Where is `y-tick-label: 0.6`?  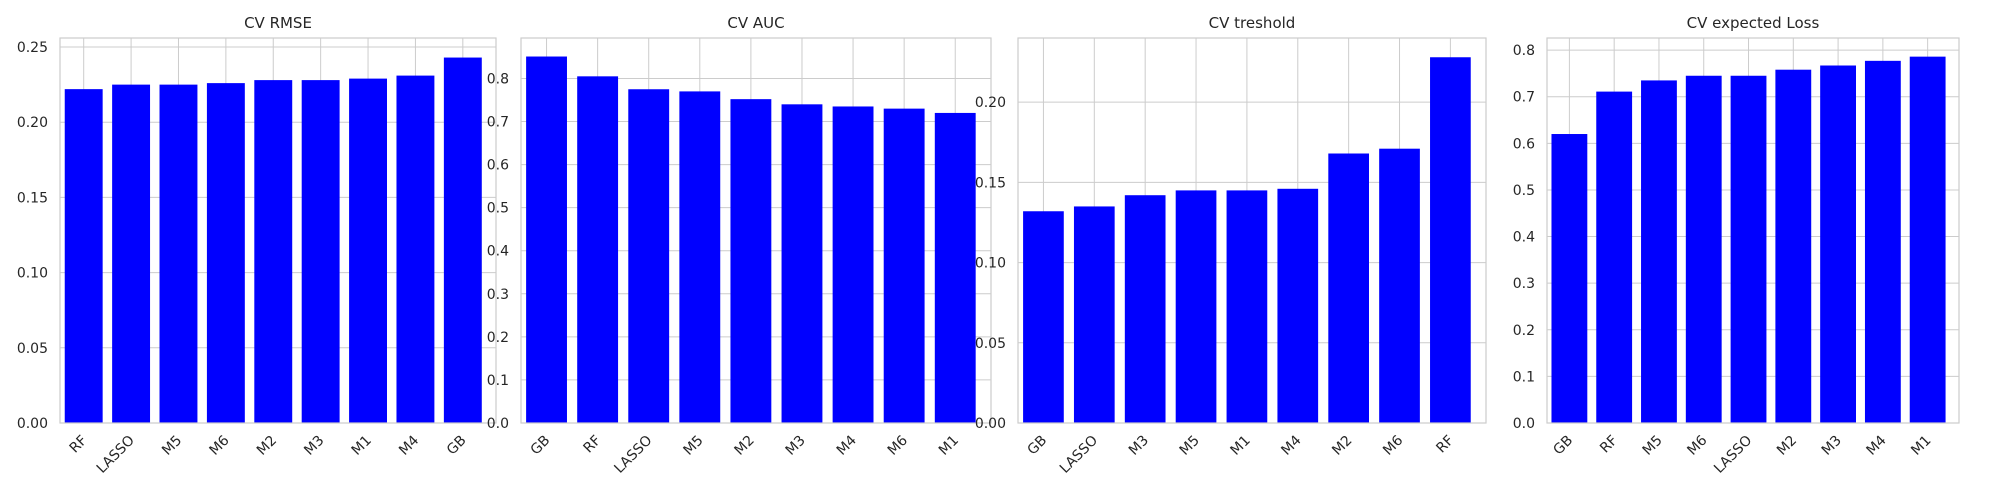 y-tick-label: 0.6 is located at coordinates (498, 166).